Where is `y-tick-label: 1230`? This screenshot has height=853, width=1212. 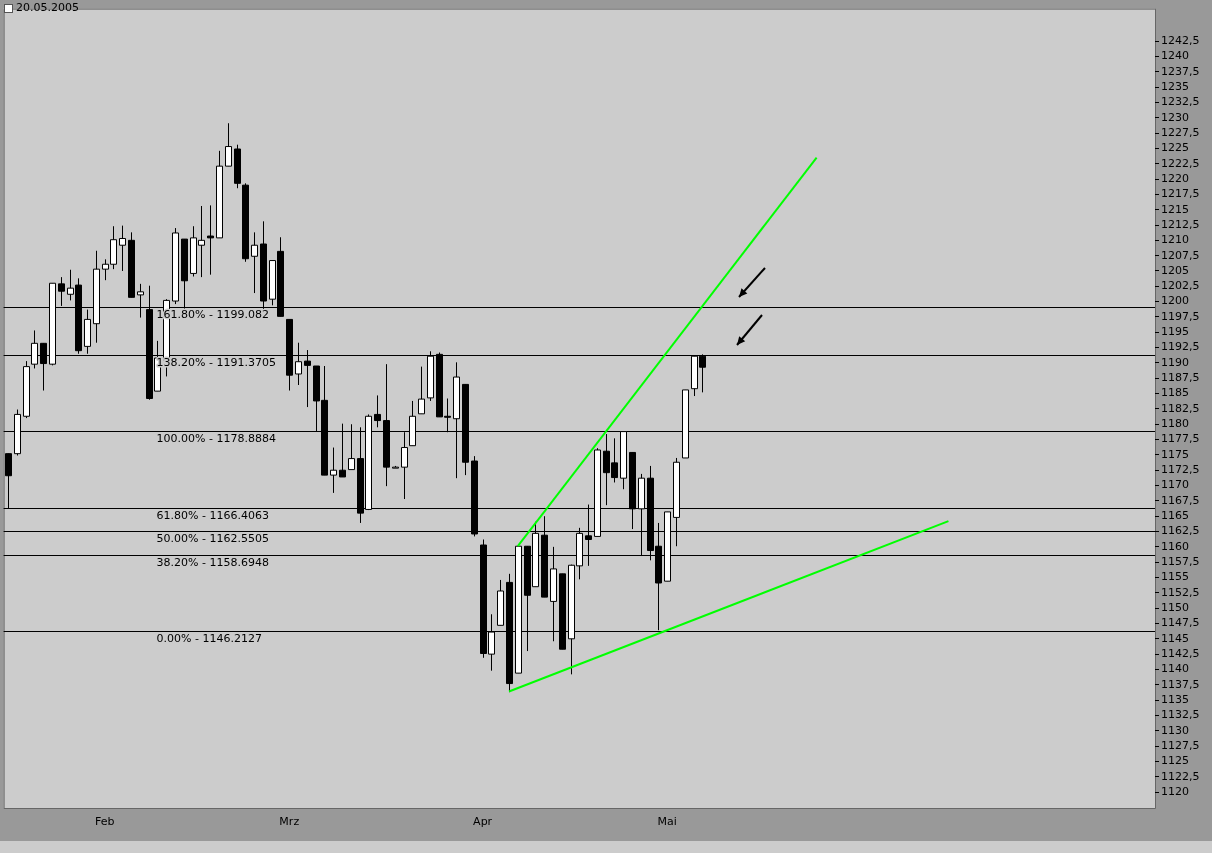 y-tick-label: 1230 is located at coordinates (1175, 117).